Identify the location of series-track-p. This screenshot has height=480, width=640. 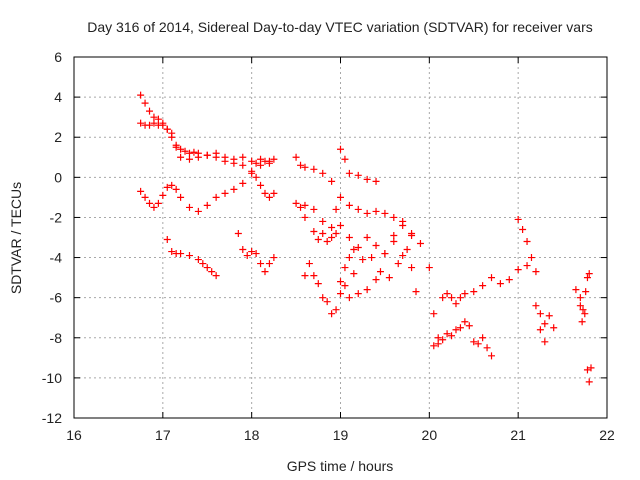
(584, 292).